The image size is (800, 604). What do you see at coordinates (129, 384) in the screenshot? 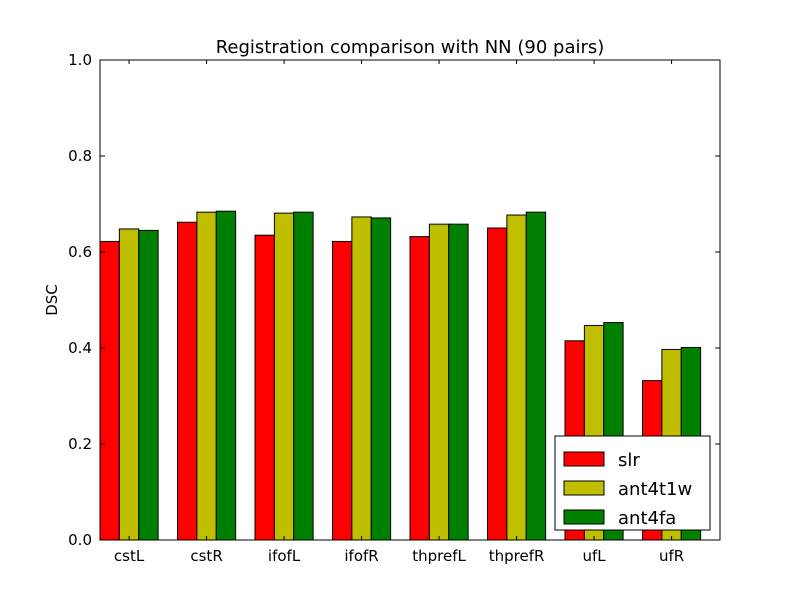
I see `bar-ant4t1w-cstL` at bounding box center [129, 384].